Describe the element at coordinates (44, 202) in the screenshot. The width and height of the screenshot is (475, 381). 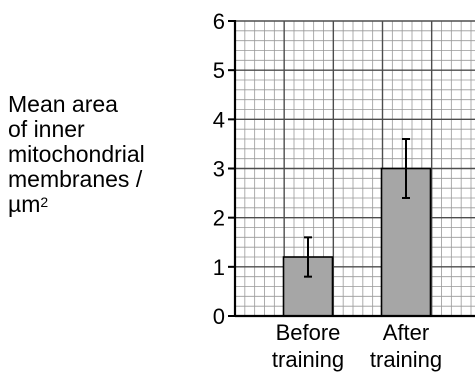
I see `y-axis-unit-superscript: 2` at that location.